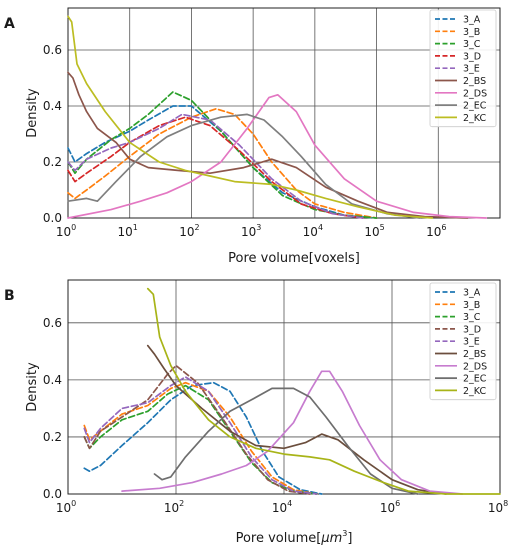  Describe the element at coordinates (9, 296) in the screenshot. I see `panel-label: B` at that location.